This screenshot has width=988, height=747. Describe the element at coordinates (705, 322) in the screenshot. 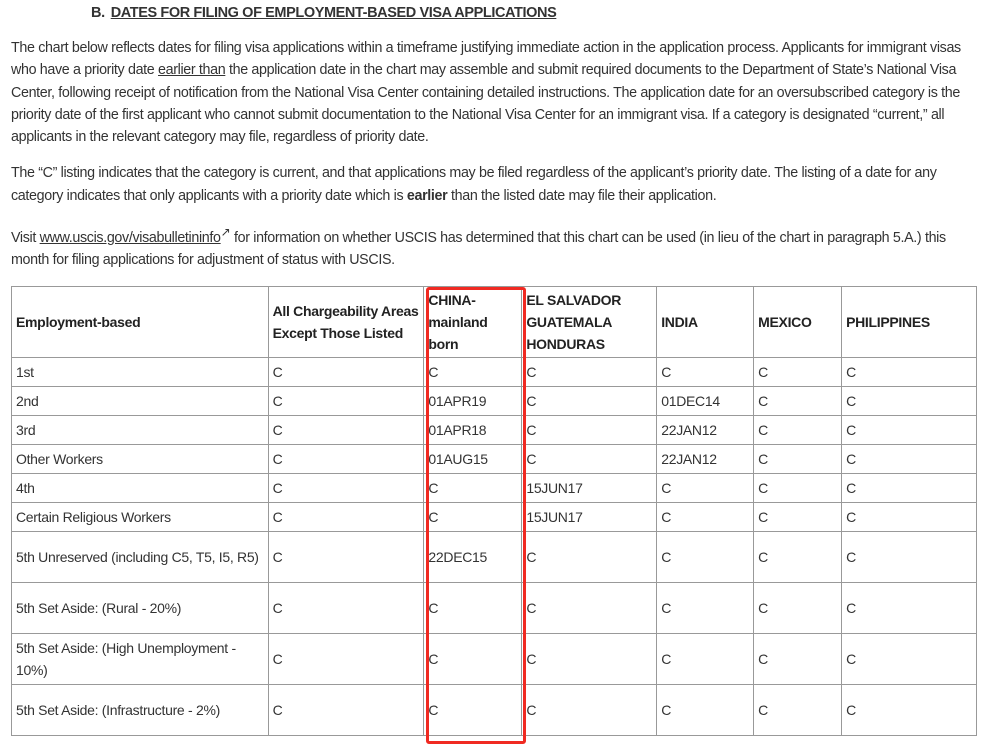

I see `column-header: INDIA` at that location.